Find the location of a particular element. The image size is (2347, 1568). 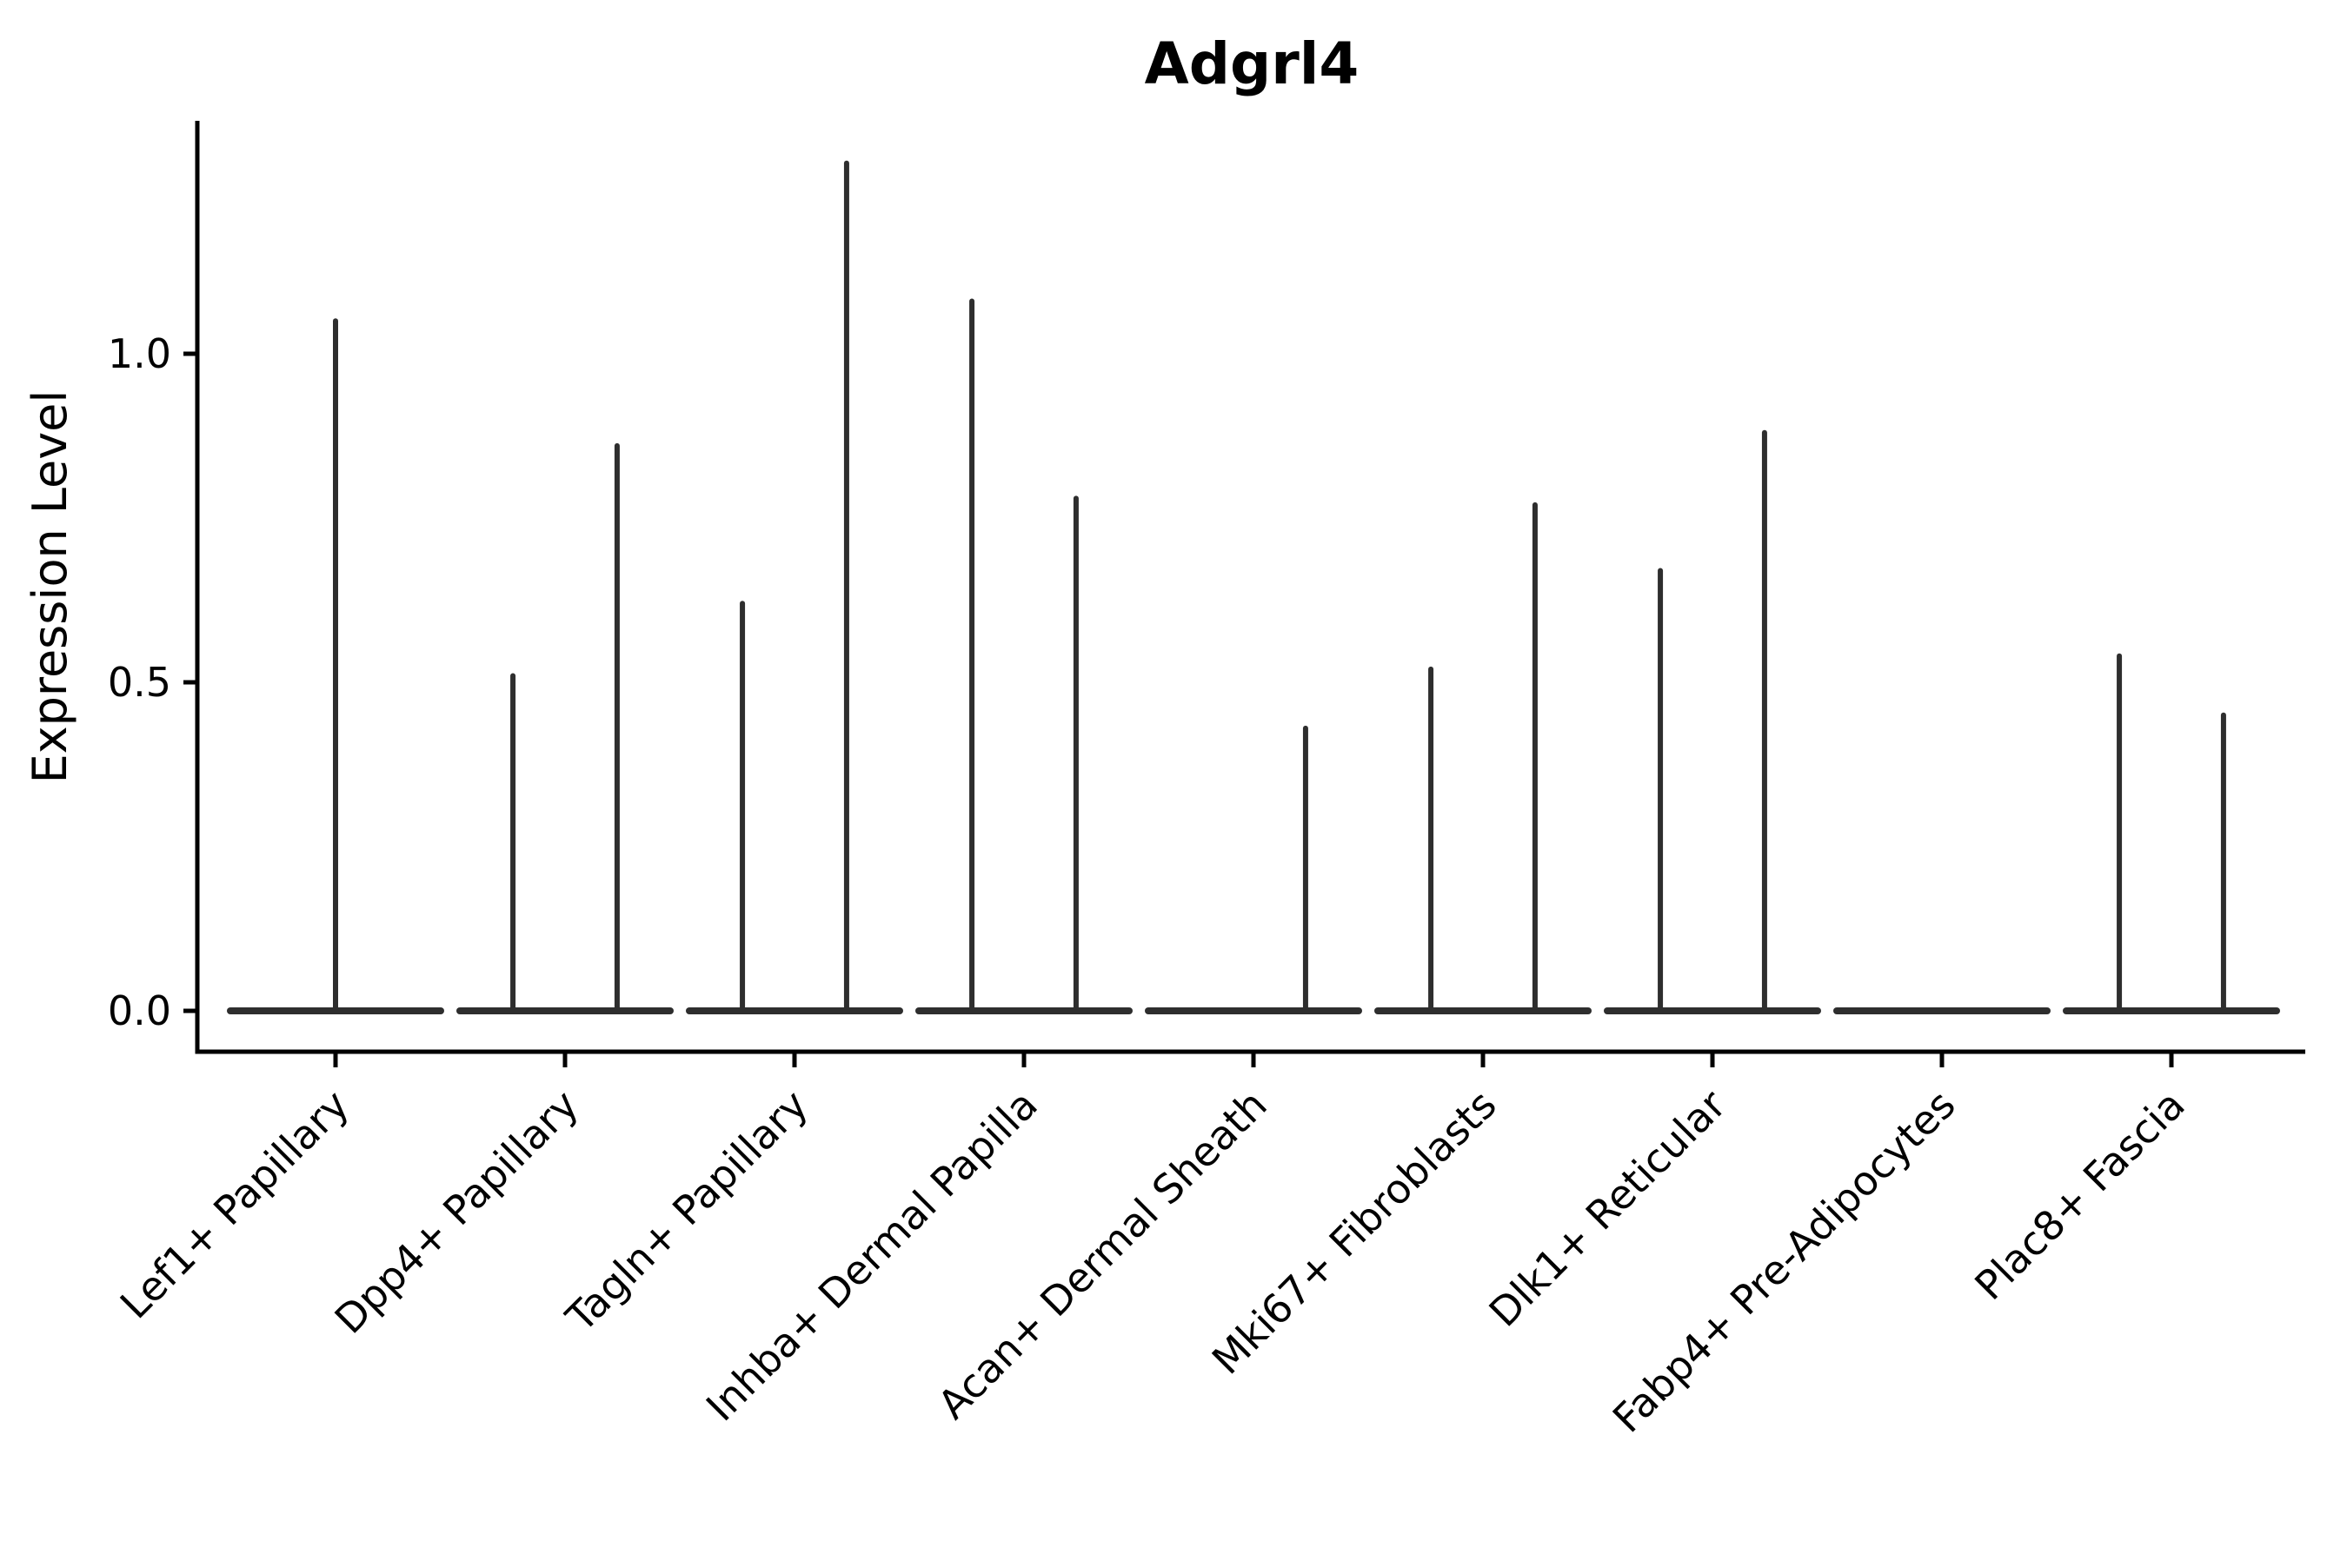

x-tick-label: Plac8+ Fascia is located at coordinates (2079, 1195).